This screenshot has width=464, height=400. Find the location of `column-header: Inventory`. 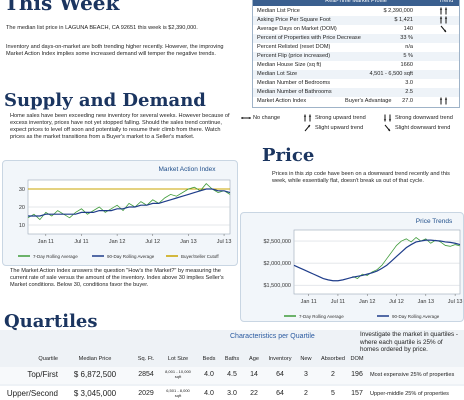

column-header: Inventory is located at coordinates (280, 359).